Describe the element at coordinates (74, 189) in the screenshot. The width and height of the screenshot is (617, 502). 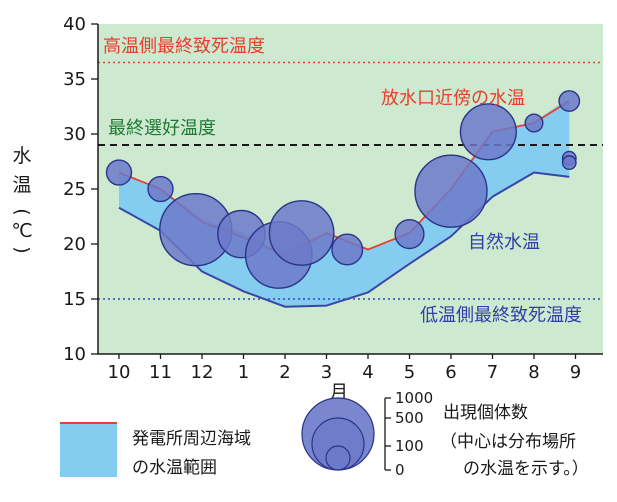
I see `y-tick-label-25: 25` at that location.